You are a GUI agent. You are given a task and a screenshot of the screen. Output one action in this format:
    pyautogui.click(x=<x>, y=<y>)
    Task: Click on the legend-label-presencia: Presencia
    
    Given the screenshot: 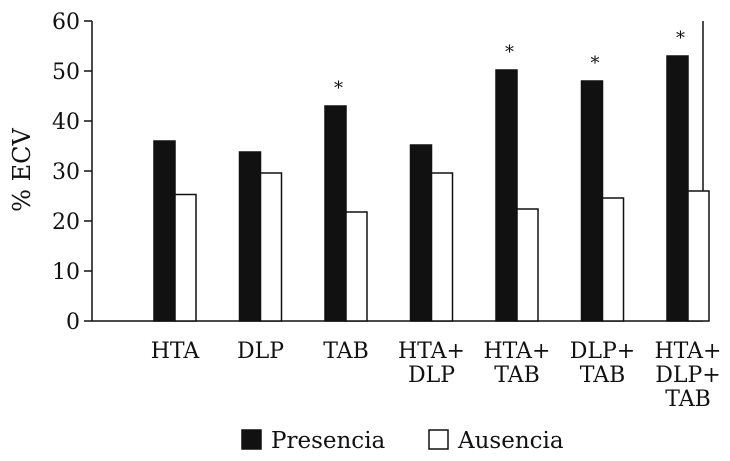 What is the action you would take?
    pyautogui.click(x=328, y=441)
    